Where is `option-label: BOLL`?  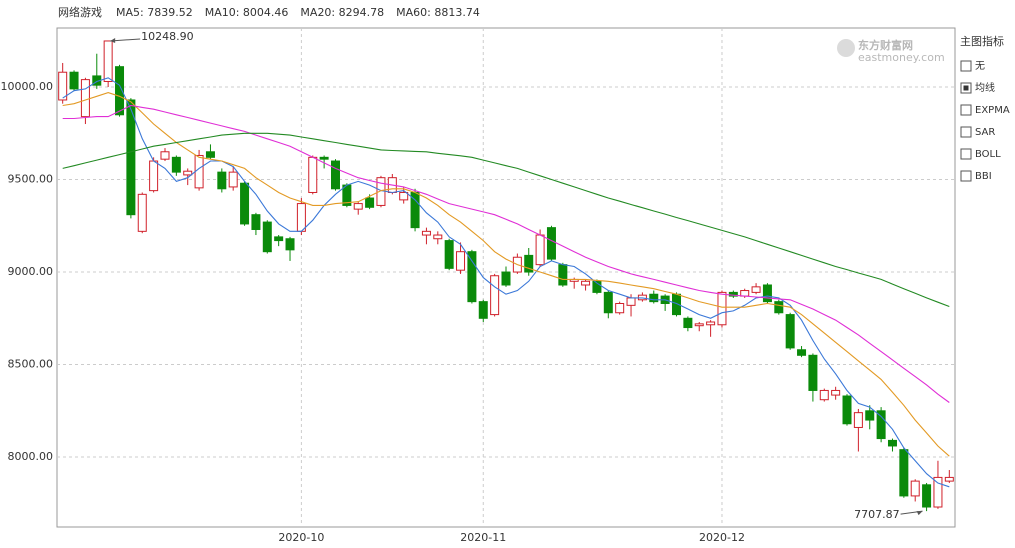 option-label: BOLL is located at coordinates (988, 154).